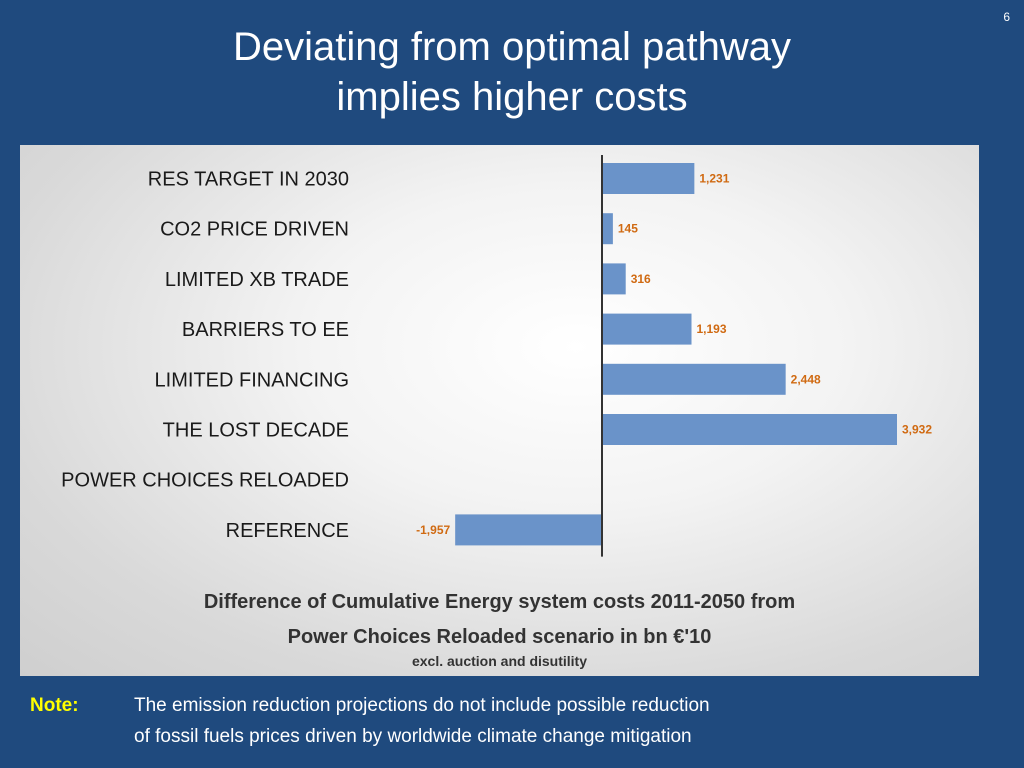 The height and width of the screenshot is (768, 1024). Describe the element at coordinates (628, 229) in the screenshot. I see `data-label: 145` at that location.